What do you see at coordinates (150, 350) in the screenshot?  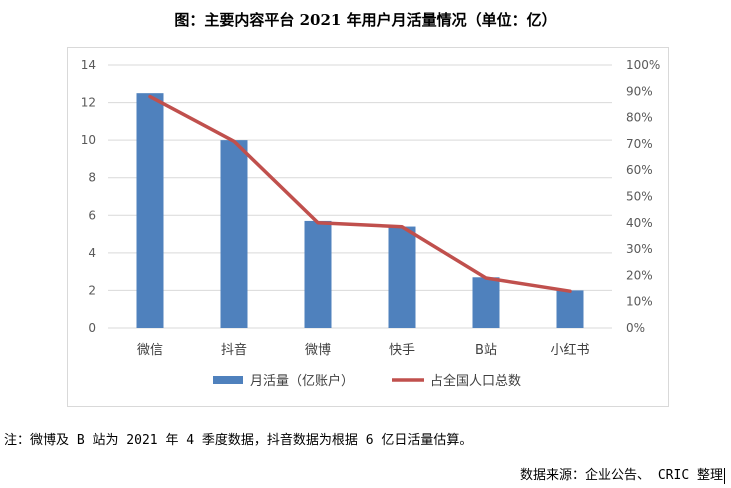 I see `x-tick-label: 微信` at bounding box center [150, 350].